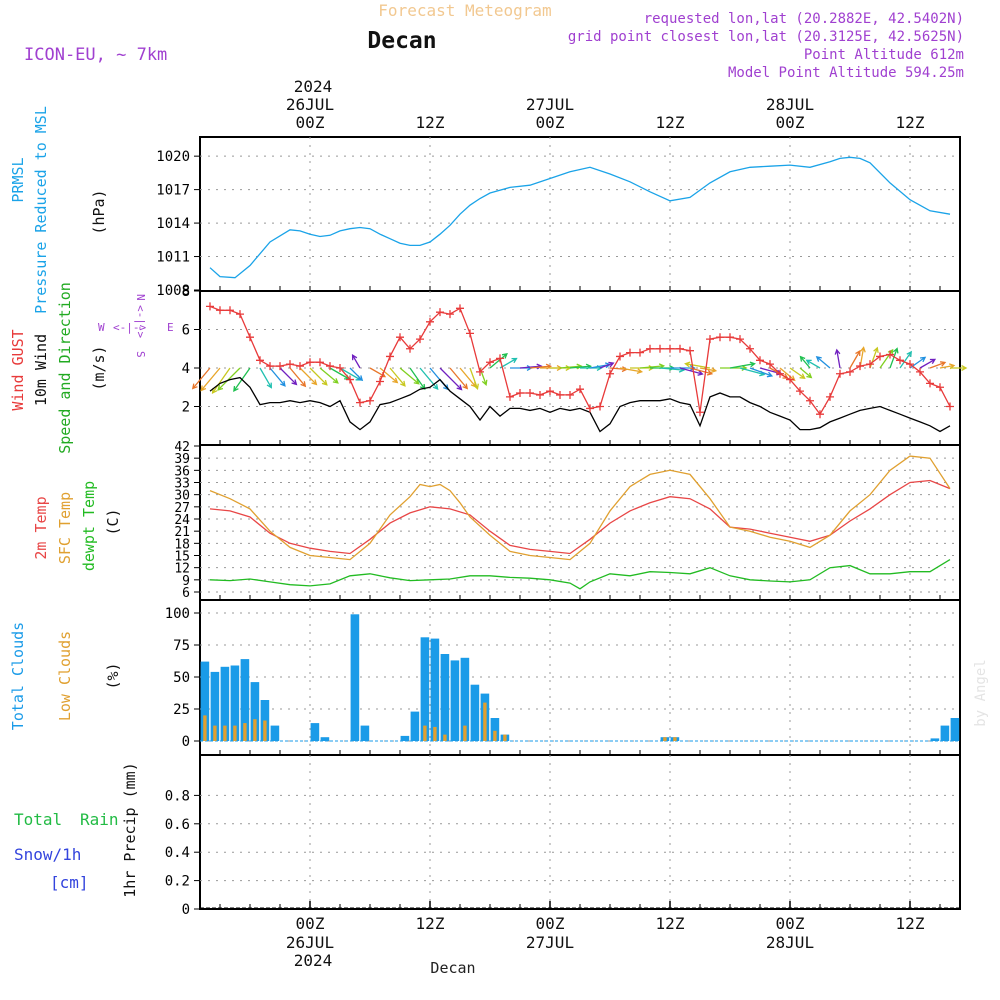 The height and width of the screenshot is (1000, 1000). What do you see at coordinates (113, 675) in the screenshot?
I see `clouds-unit: (%)` at bounding box center [113, 675].